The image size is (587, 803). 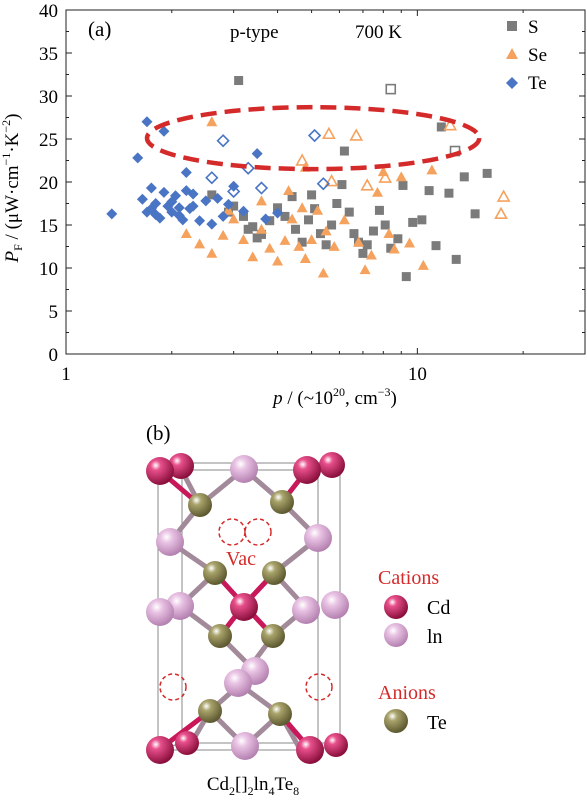 What do you see at coordinates (253, 786) in the screenshot?
I see `formula-caption: Cd2[]2ln4Te8` at bounding box center [253, 786].